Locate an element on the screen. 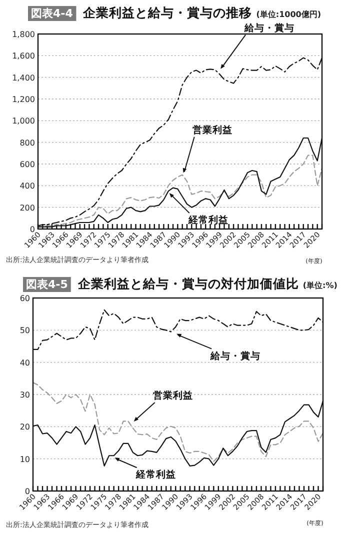 The height and width of the screenshot is (533, 359). y-tick-label: 50 is located at coordinates (25, 331).